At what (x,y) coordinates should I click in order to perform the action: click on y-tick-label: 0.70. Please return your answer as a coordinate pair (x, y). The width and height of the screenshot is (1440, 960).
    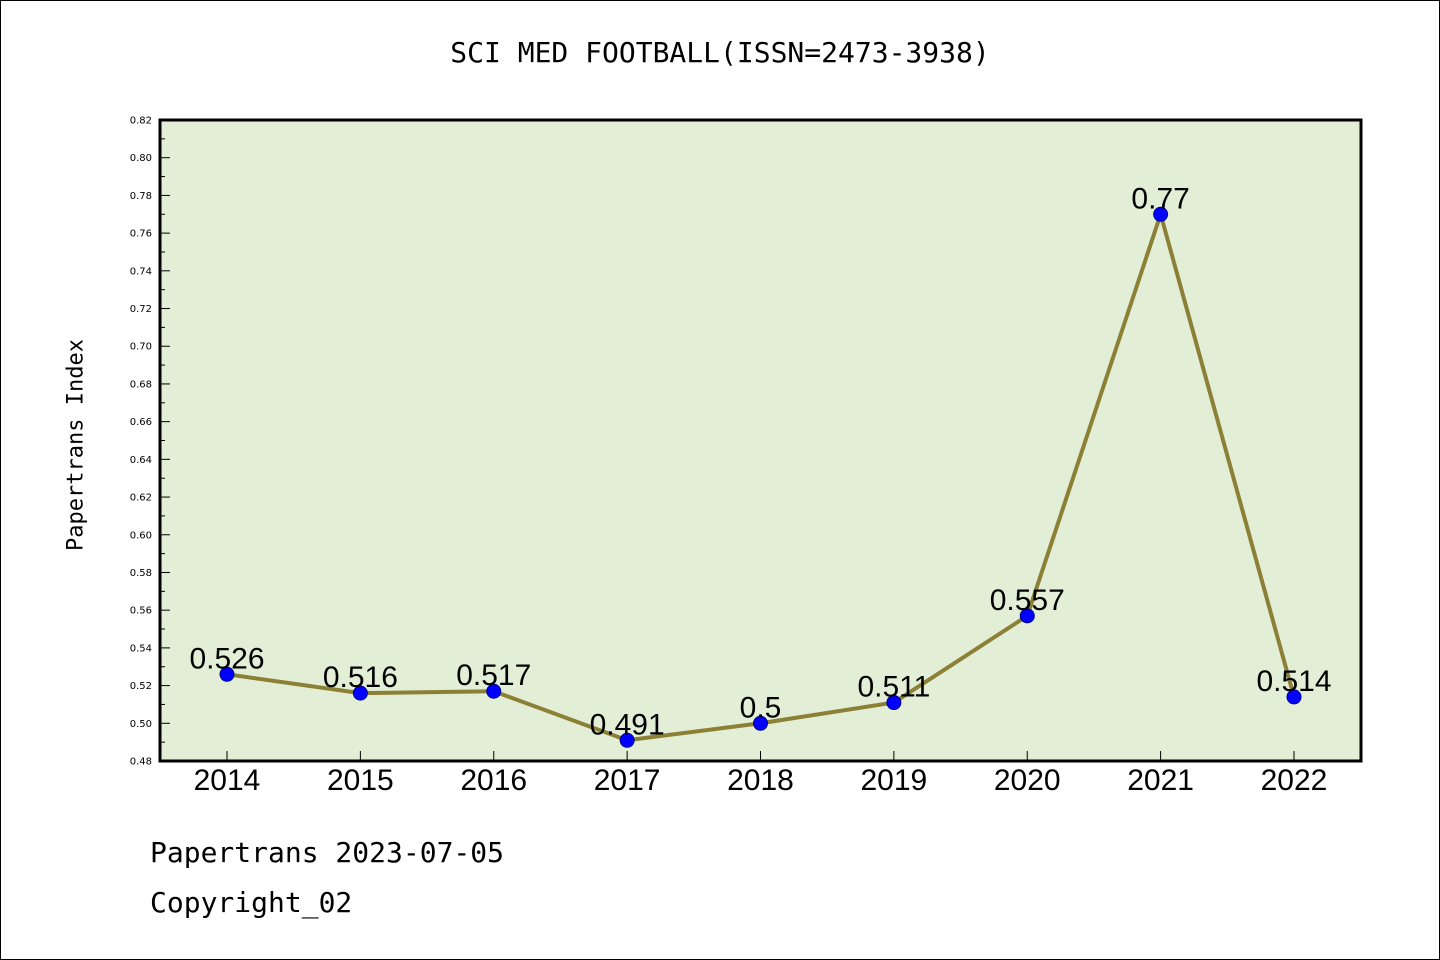
    Looking at the image, I should click on (141, 347).